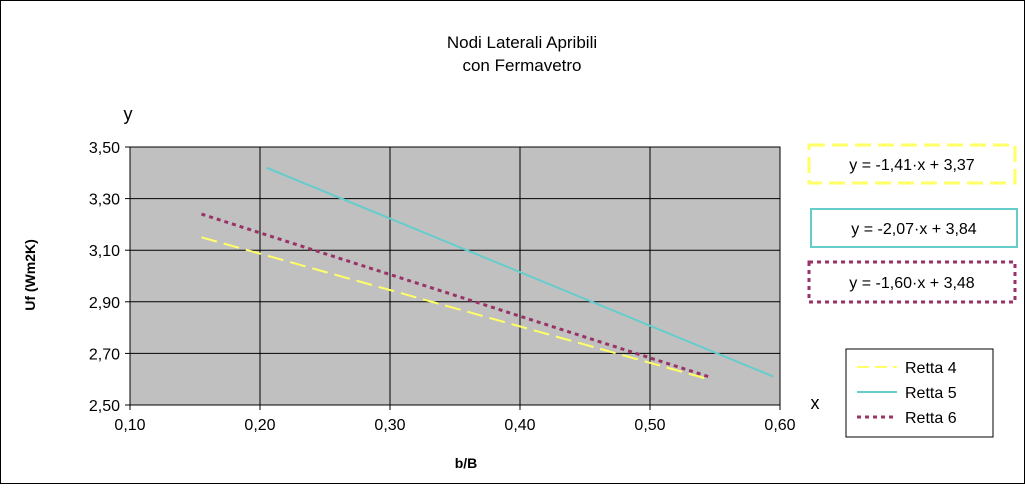 Image resolution: width=1025 pixels, height=489 pixels. I want to click on equation-label-retta-4: y = -1,41·x + 3,37, so click(912, 165).